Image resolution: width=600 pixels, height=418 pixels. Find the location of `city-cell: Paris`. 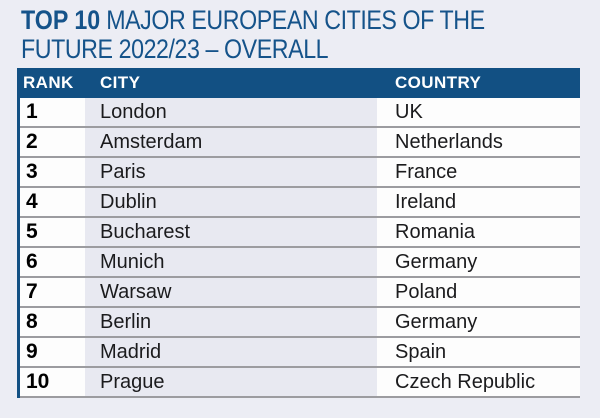

city-cell: Paris is located at coordinates (231, 172).